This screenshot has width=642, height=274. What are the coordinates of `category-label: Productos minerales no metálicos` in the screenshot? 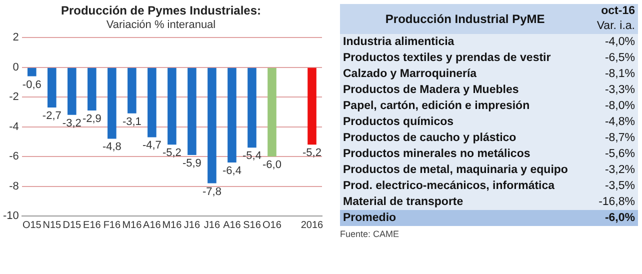 It's located at (437, 154).